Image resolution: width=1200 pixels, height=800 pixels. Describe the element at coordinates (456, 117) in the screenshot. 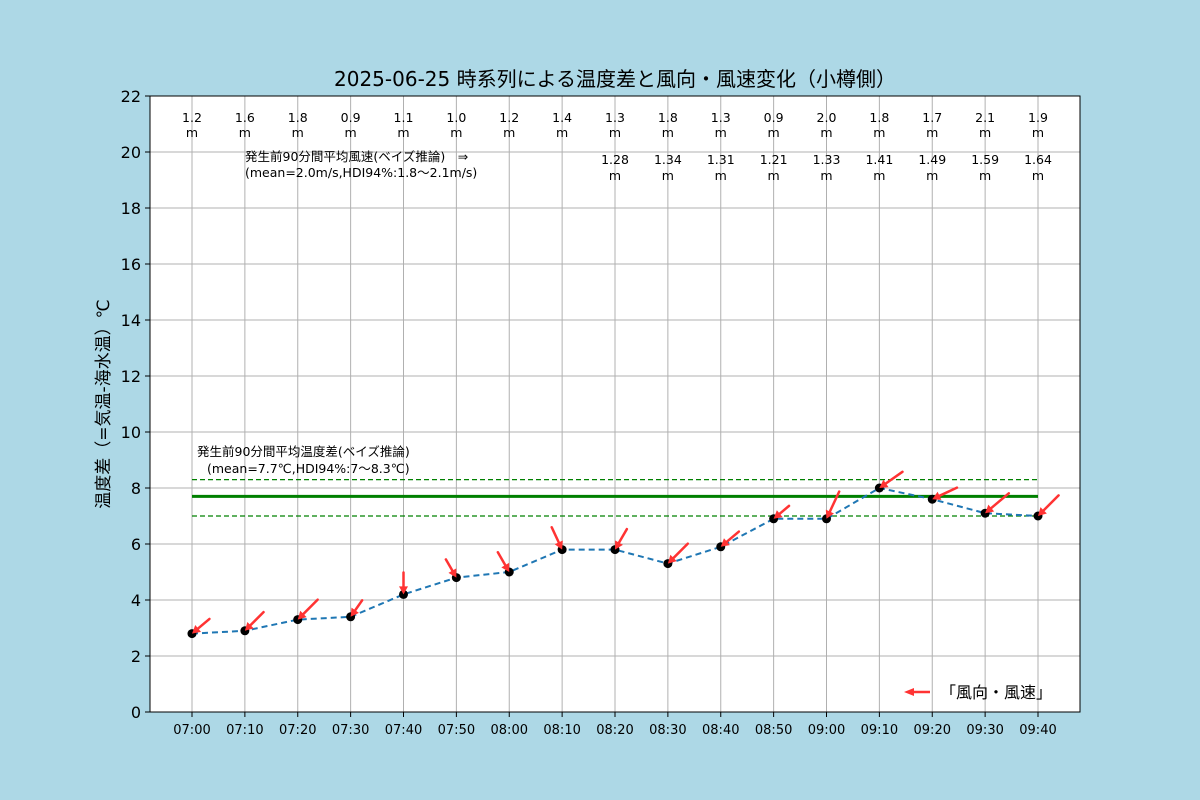

I see `wind-speed-value: 1.0` at that location.